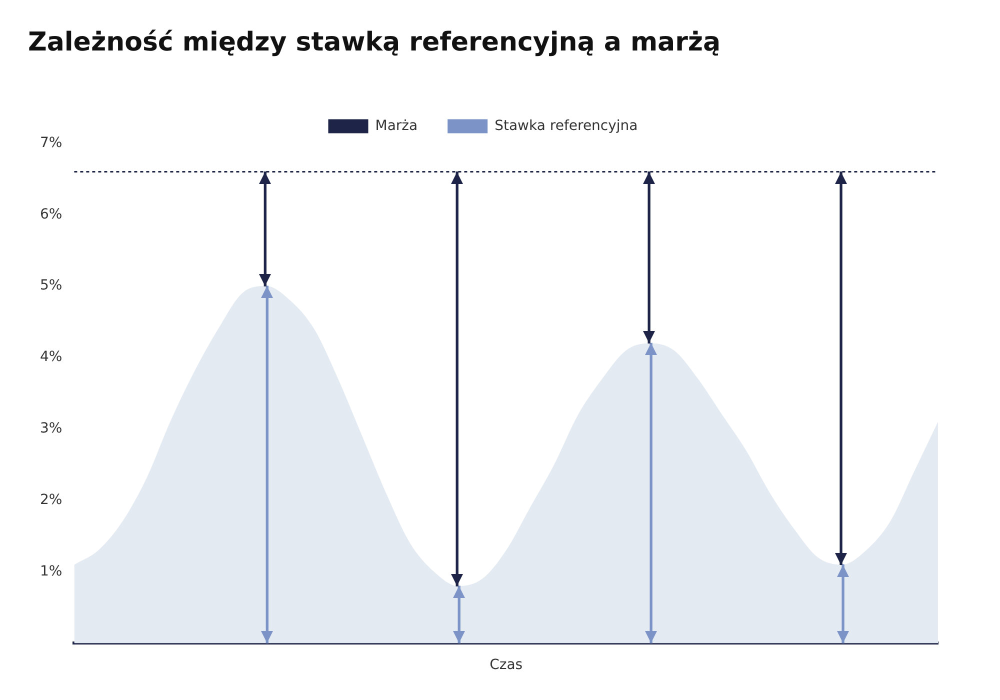  I want to click on y-tick-label: 4%, so click(51, 357).